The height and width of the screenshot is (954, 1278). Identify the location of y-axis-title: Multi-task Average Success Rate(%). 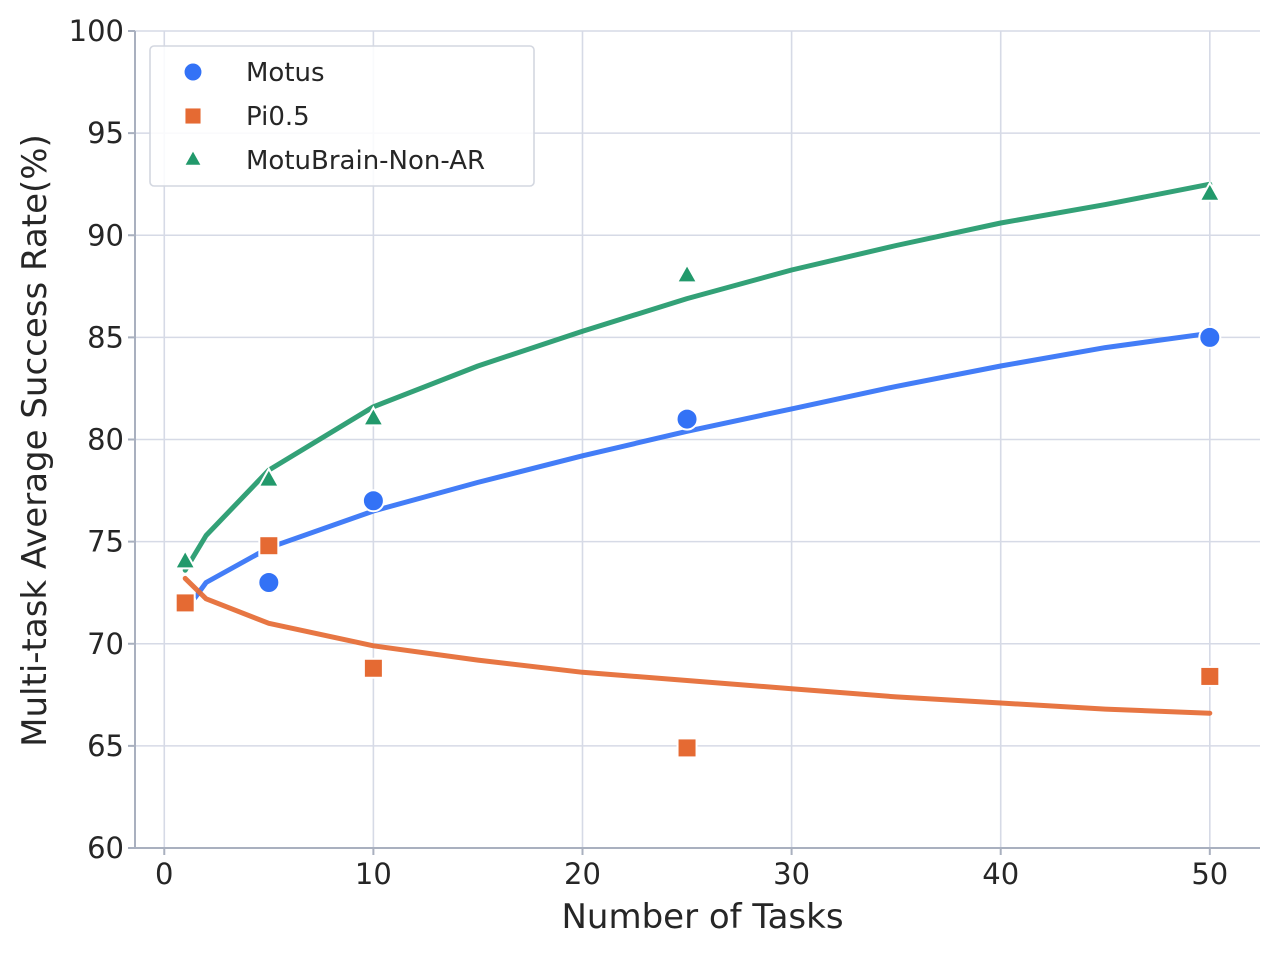
(35, 440).